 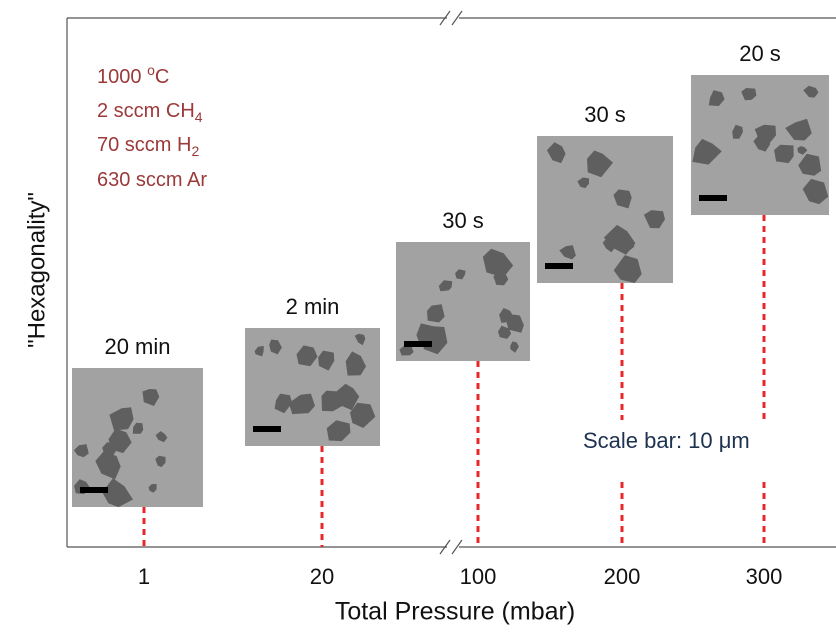 I want to click on condition: 1000 oC, so click(x=133, y=75).